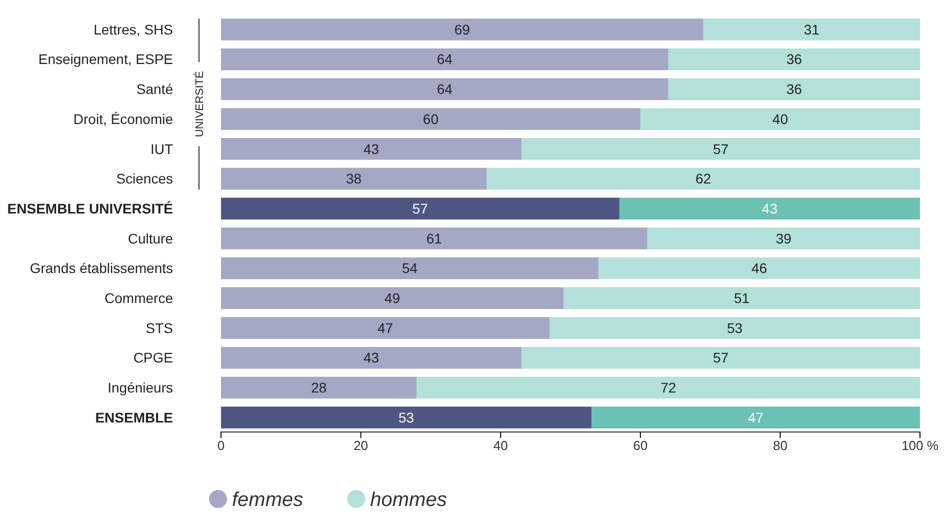 The image size is (946, 516). What do you see at coordinates (134, 417) in the screenshot?
I see `y-tick-label: ENSEMBLE` at bounding box center [134, 417].